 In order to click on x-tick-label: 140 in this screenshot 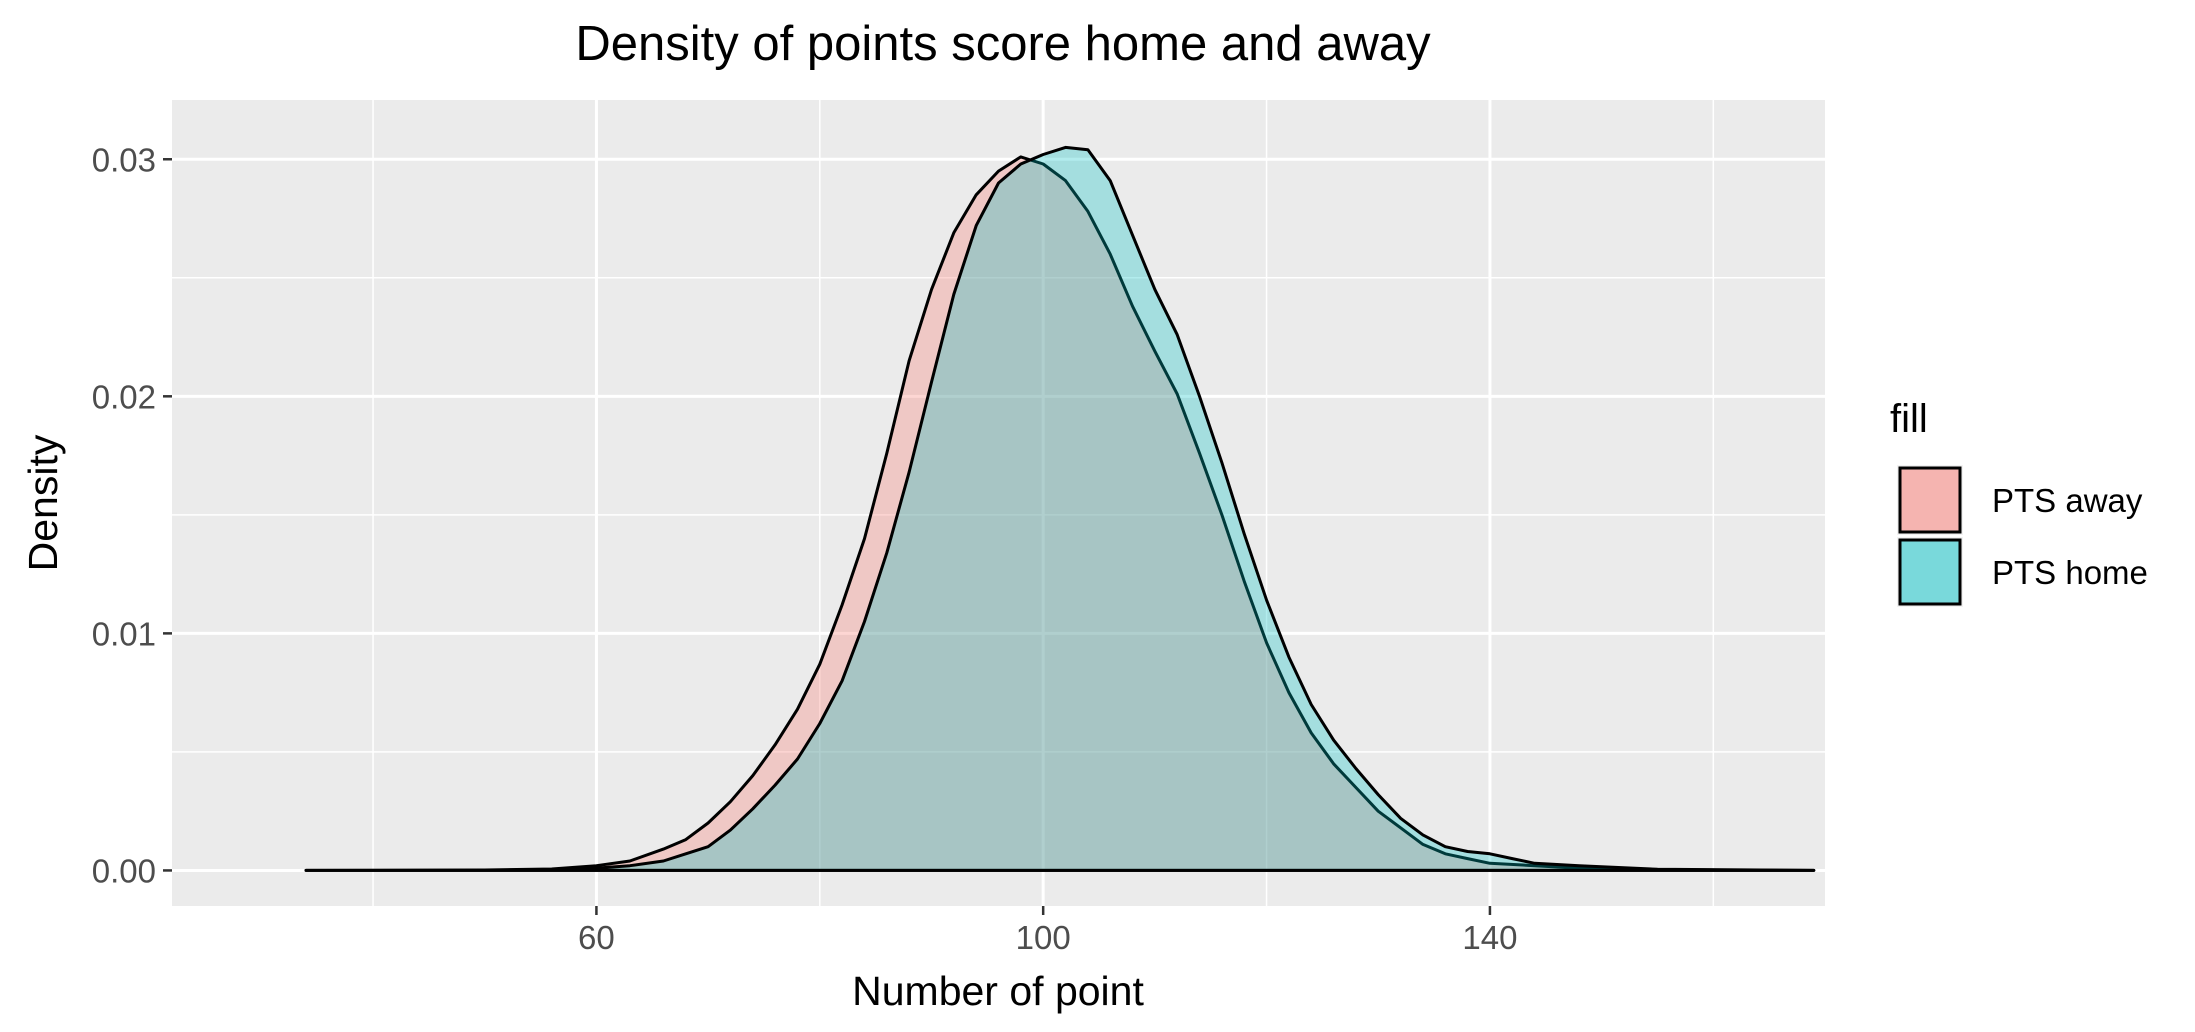, I will do `click(1489, 937)`.